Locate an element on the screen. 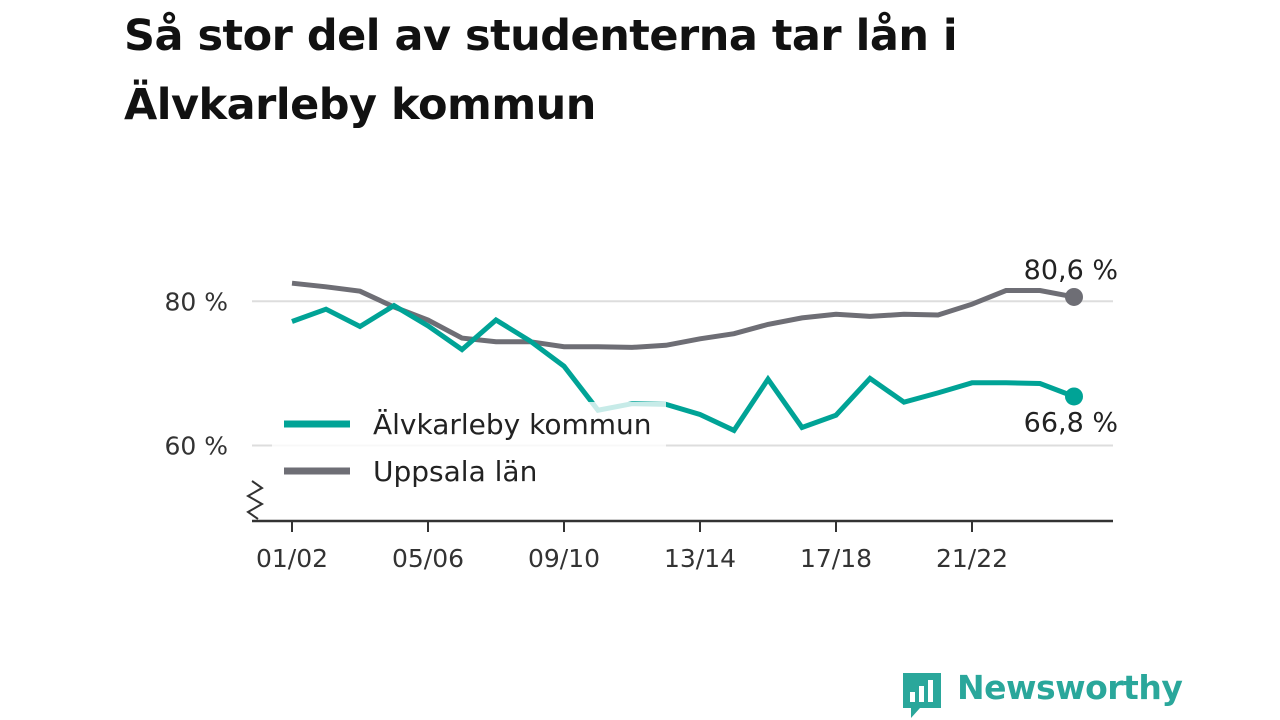  x-tick-label: 21/22 is located at coordinates (972, 558).